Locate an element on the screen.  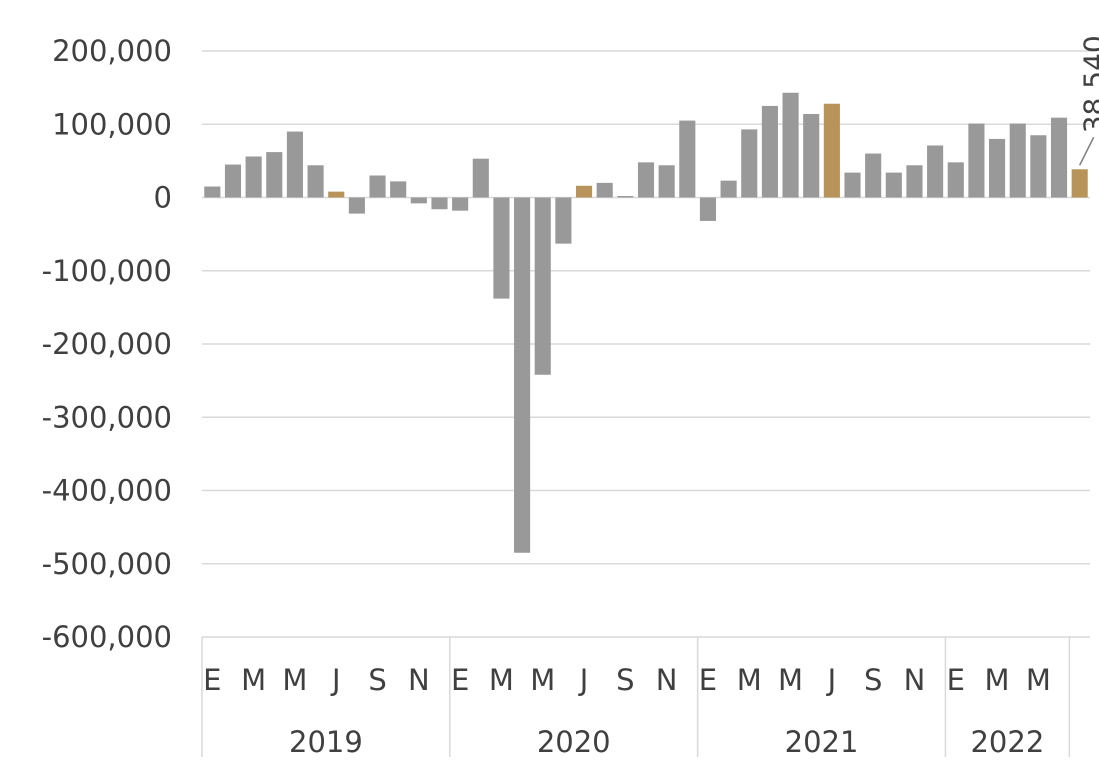
y-tick-label: 200,000 is located at coordinates (112, 51).